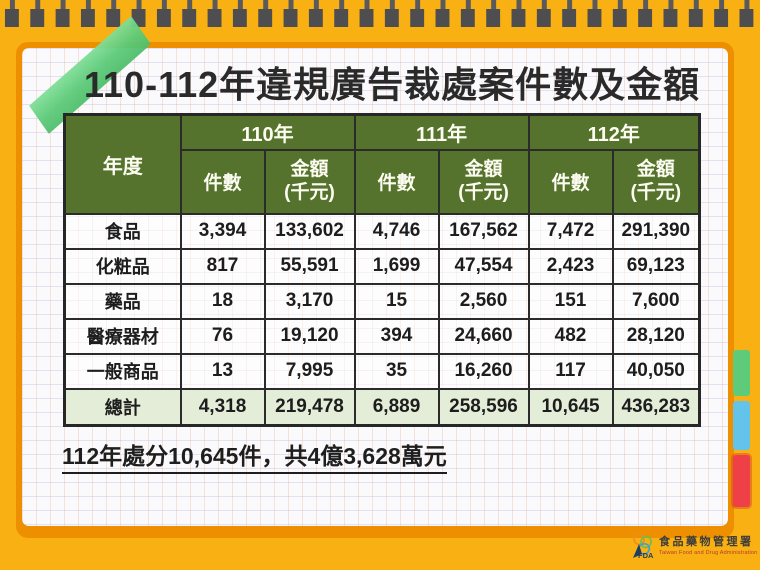 Image resolution: width=760 pixels, height=570 pixels. What do you see at coordinates (396, 336) in the screenshot?
I see `cell-value: 394` at bounding box center [396, 336].